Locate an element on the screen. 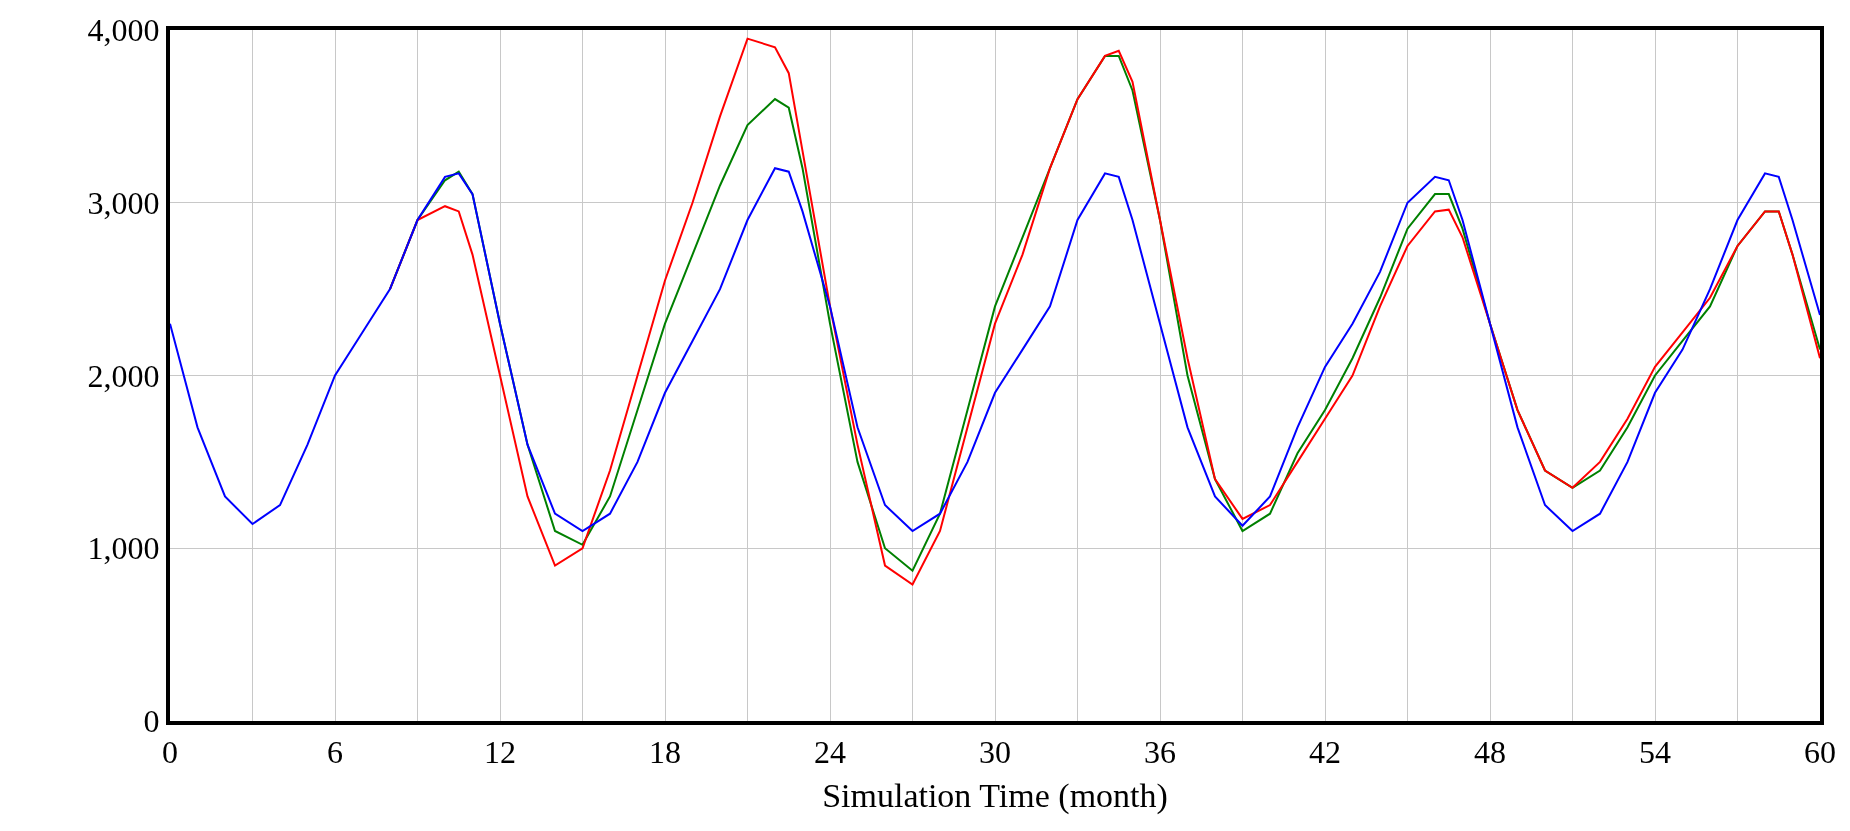 The image size is (1850, 831). x-tick-label: 18 is located at coordinates (665, 752).